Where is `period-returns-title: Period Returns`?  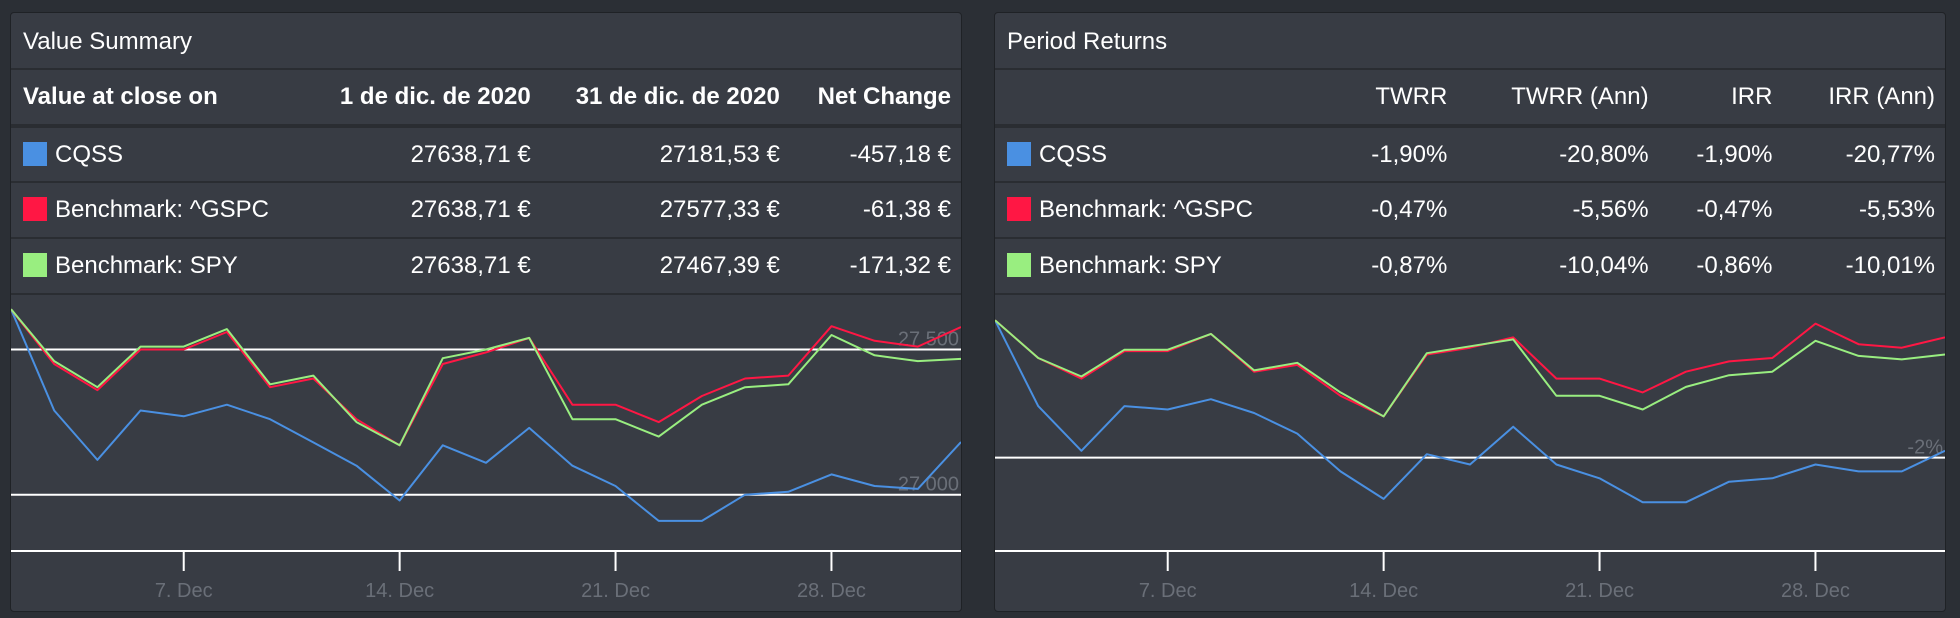
period-returns-title: Period Returns is located at coordinates (1470, 41).